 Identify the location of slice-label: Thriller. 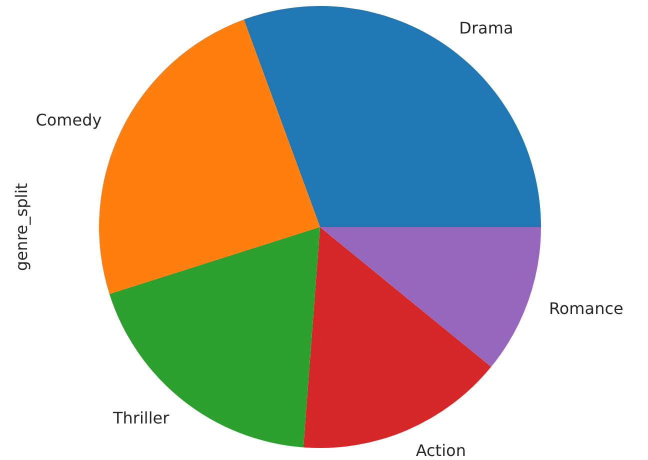
(141, 418).